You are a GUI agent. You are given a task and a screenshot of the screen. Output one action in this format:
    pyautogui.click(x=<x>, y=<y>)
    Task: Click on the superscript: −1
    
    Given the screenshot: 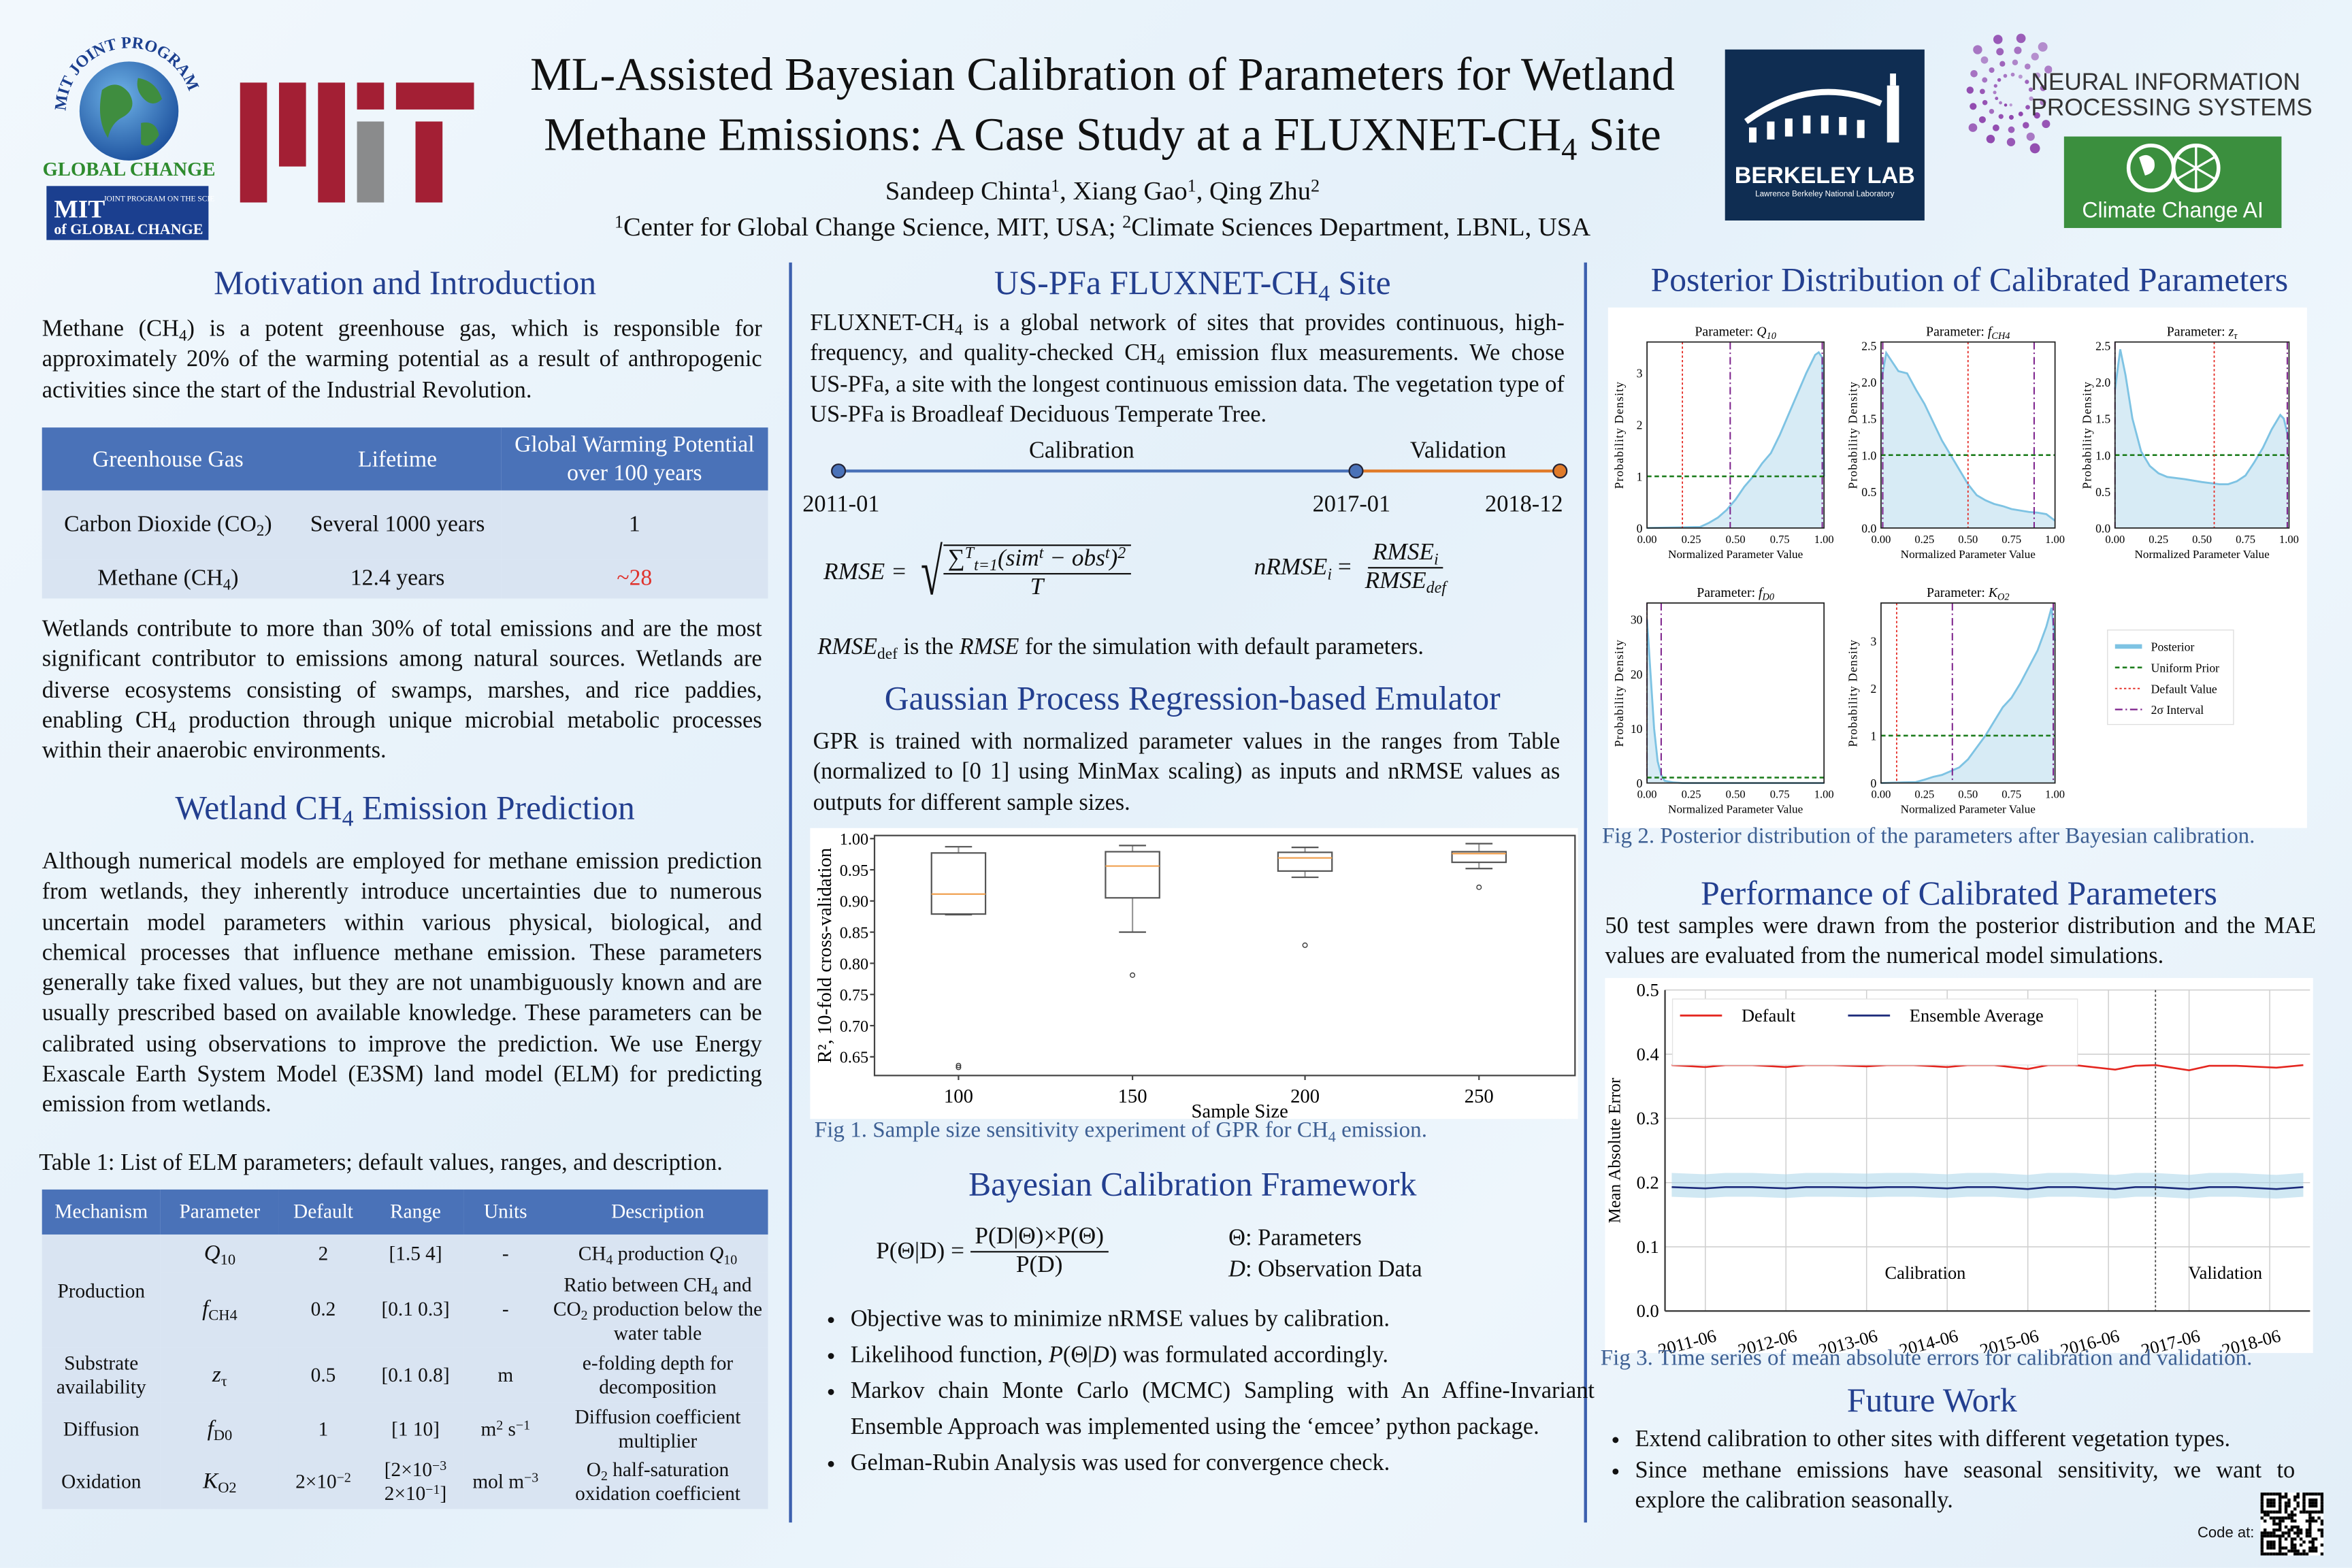 What is the action you would take?
    pyautogui.click(x=432, y=1490)
    